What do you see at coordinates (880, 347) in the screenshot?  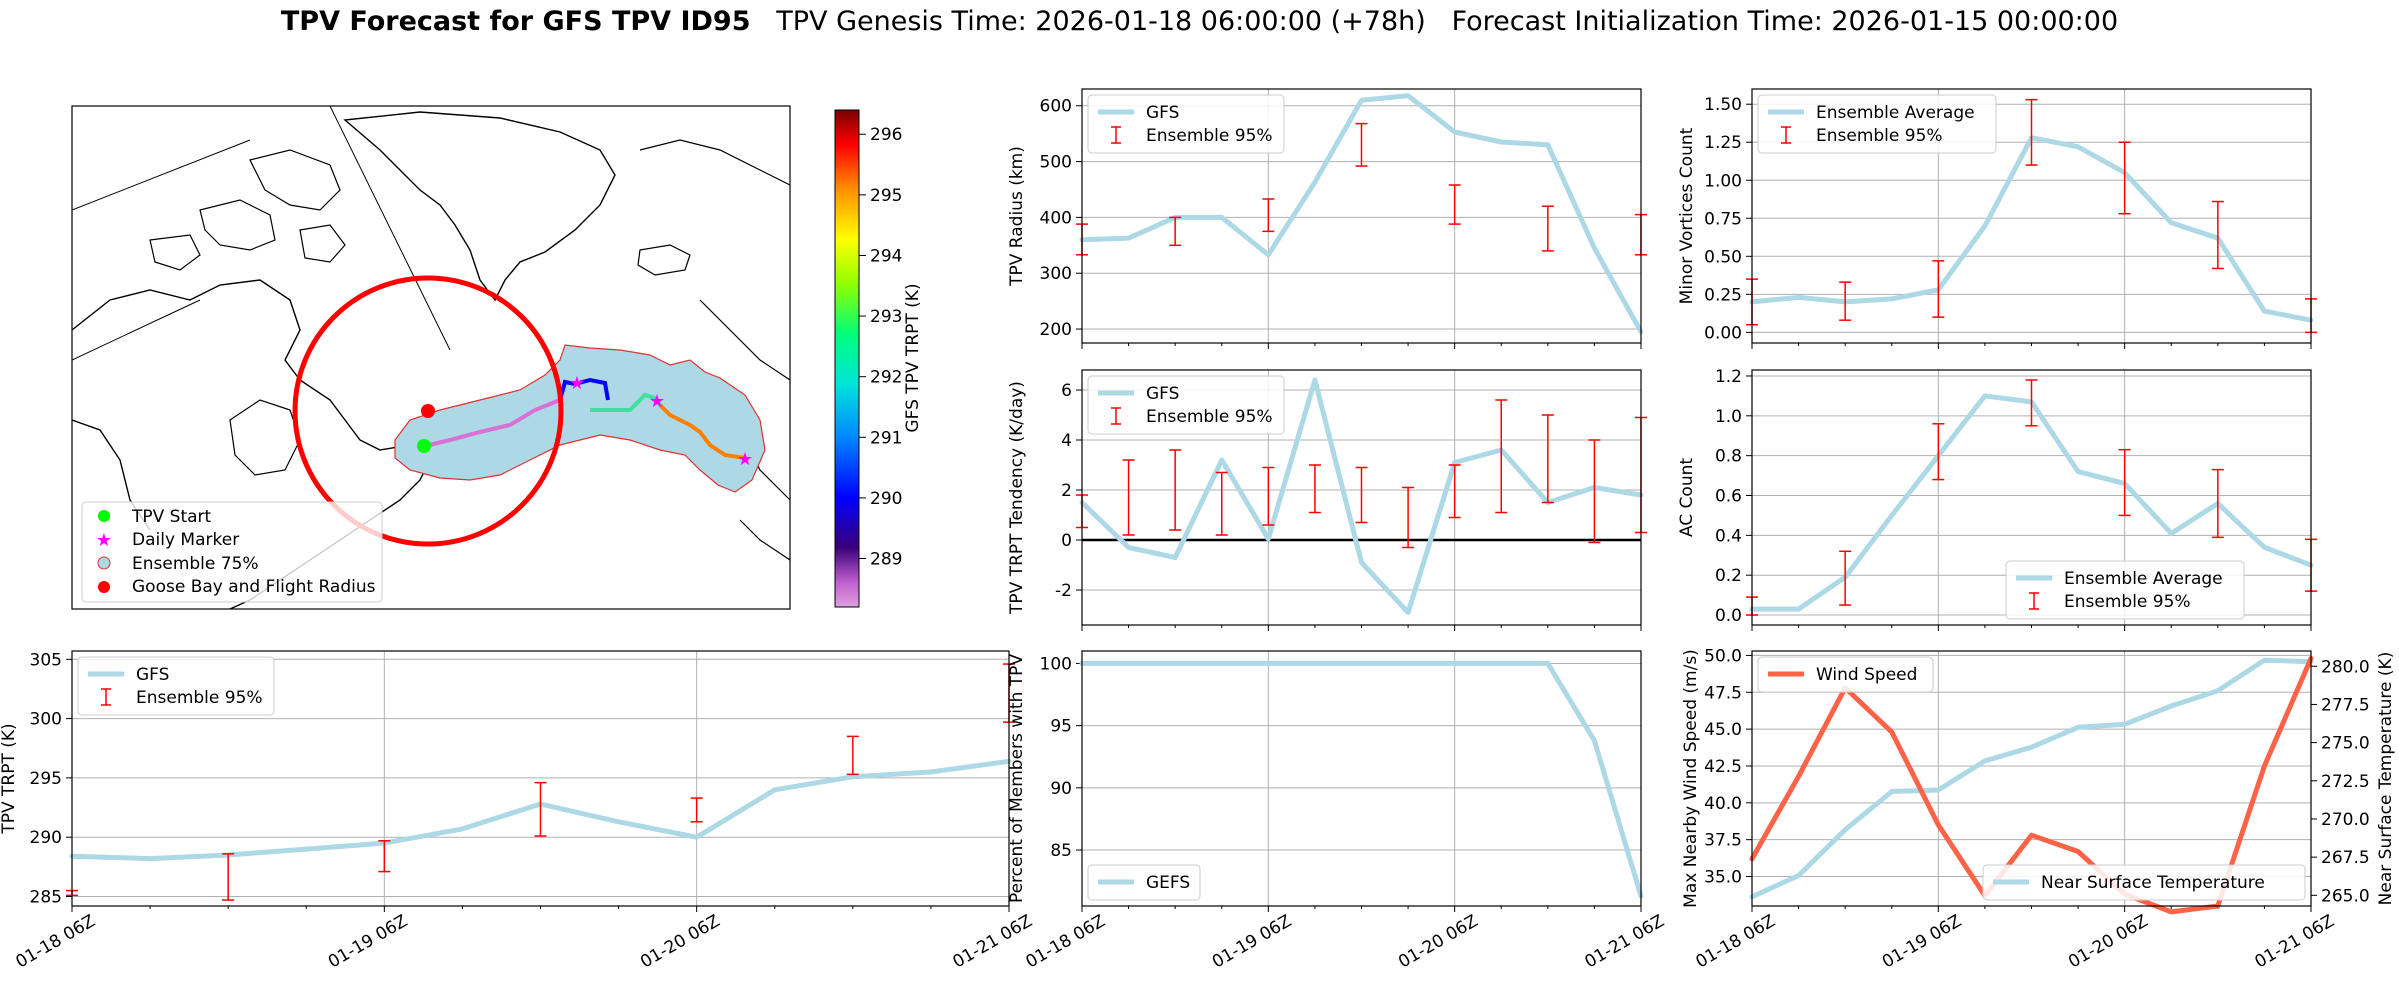 I see `colorbar-ticks: 289 290 291 292 293 294 295 296` at bounding box center [880, 347].